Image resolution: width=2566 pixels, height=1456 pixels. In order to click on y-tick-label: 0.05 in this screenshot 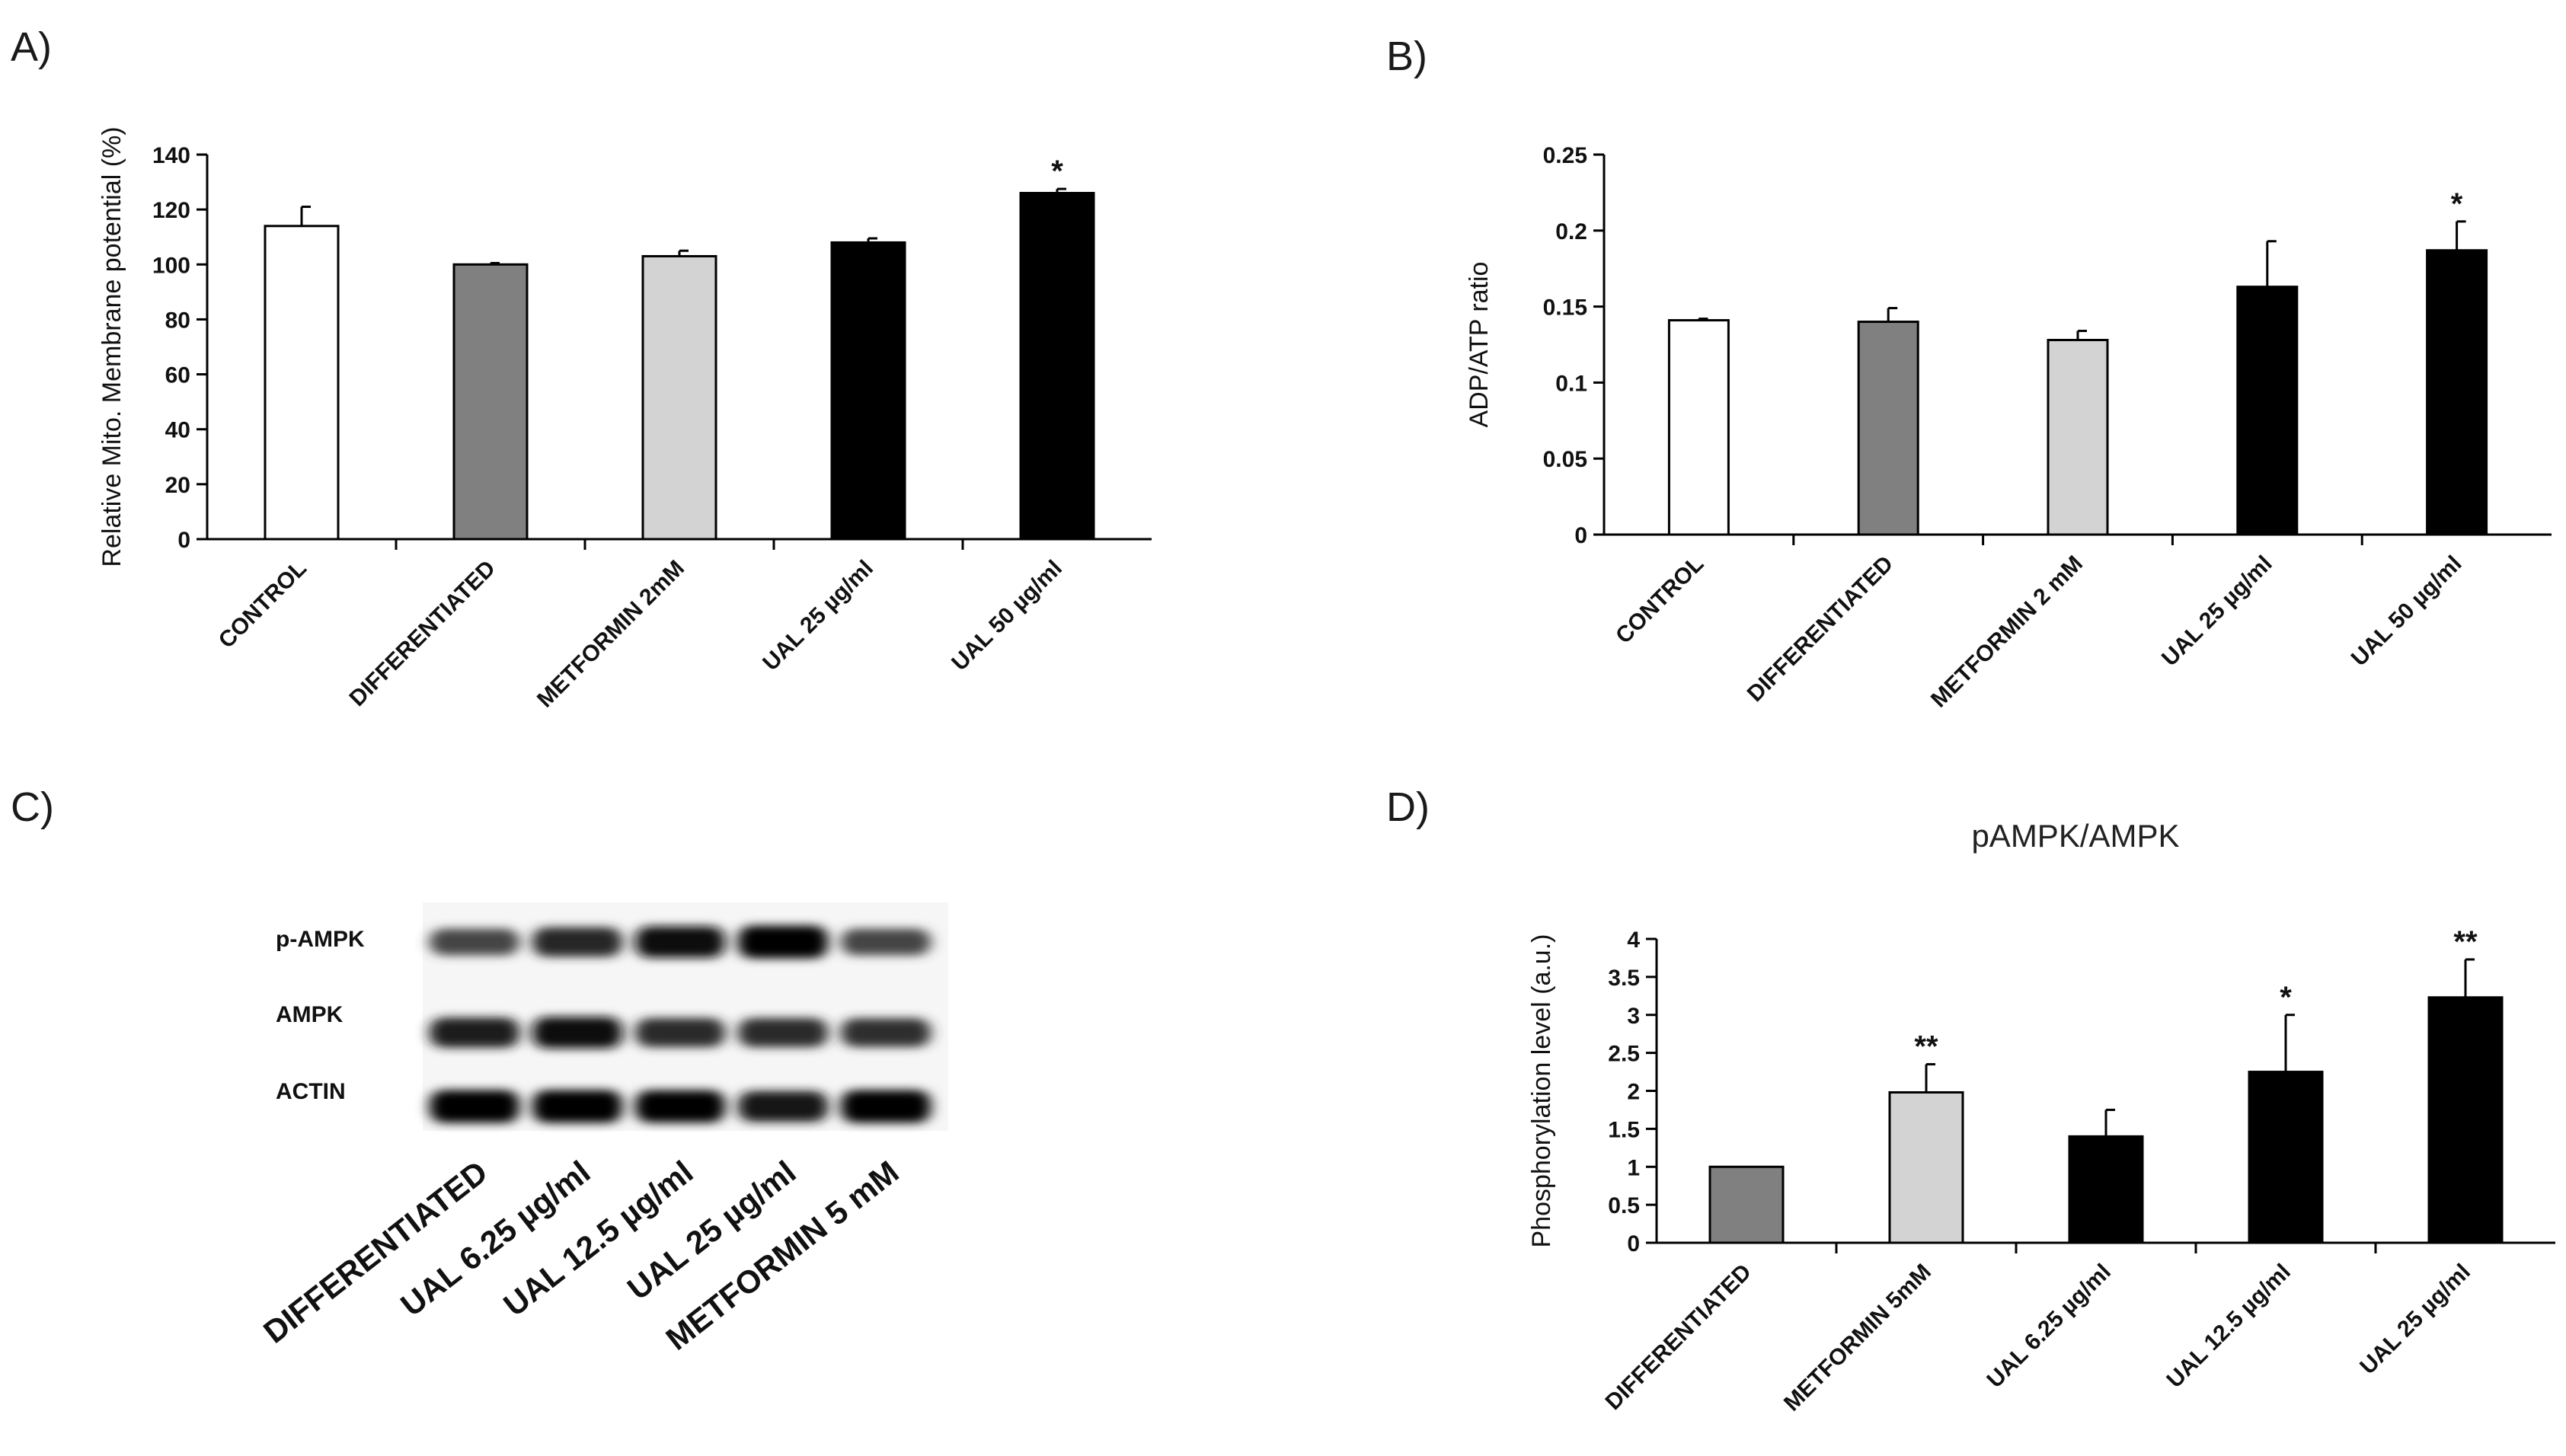, I will do `click(1565, 459)`.